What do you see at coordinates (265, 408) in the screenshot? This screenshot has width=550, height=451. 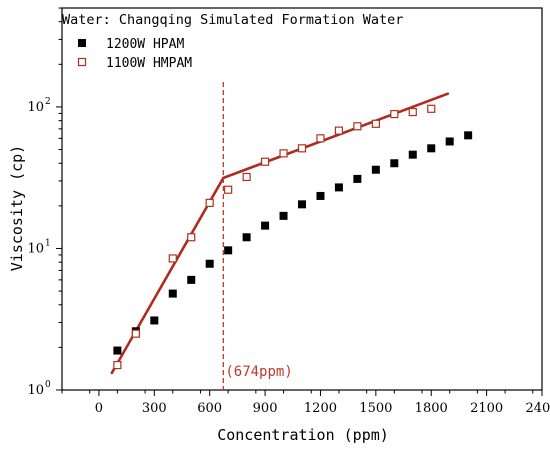 I see `x-tick-label: 900` at bounding box center [265, 408].